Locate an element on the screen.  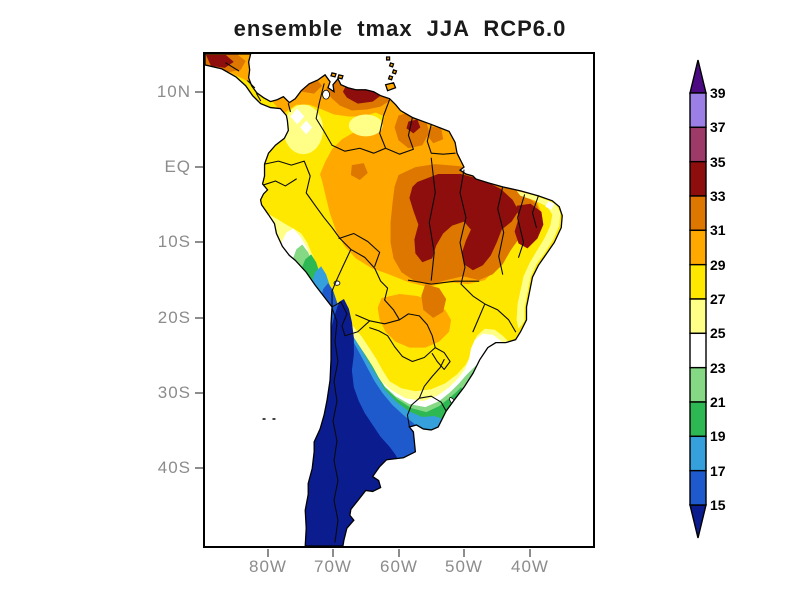
contour-region-25-27-east-coast-strip is located at coordinates (538, 259).